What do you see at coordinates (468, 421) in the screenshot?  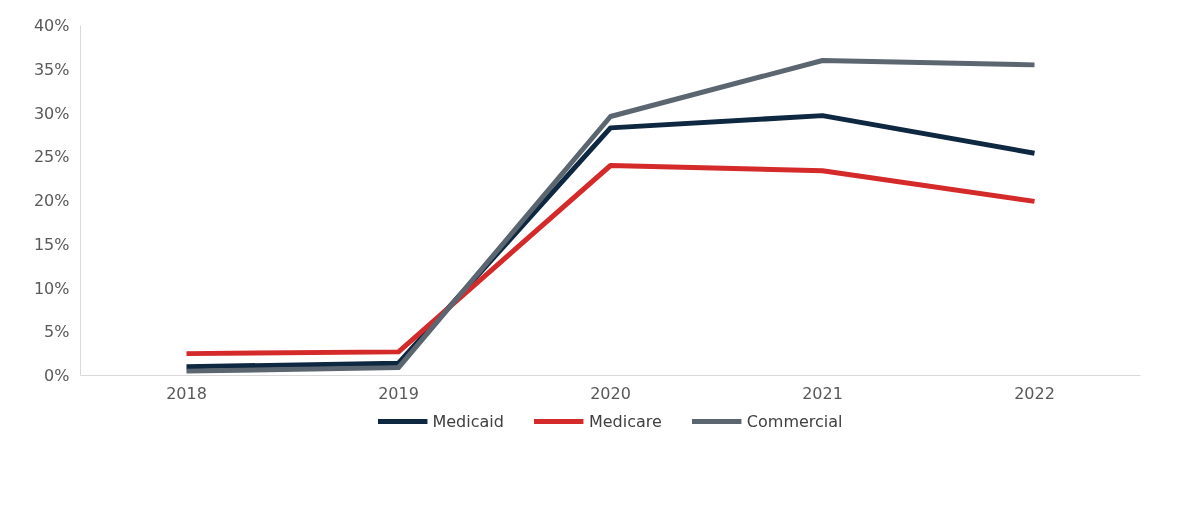 I see `legend-label: Medicaid` at bounding box center [468, 421].